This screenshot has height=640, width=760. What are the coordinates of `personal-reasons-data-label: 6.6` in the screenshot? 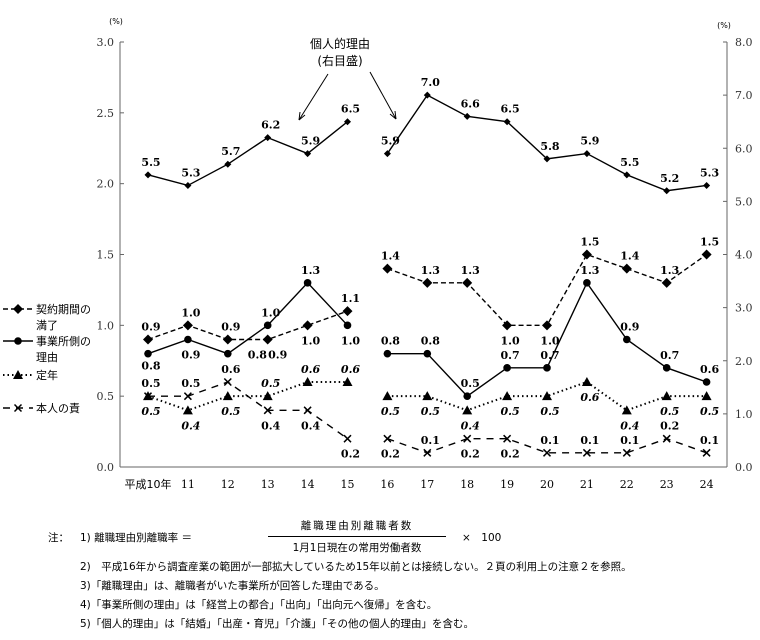 It's located at (470, 103).